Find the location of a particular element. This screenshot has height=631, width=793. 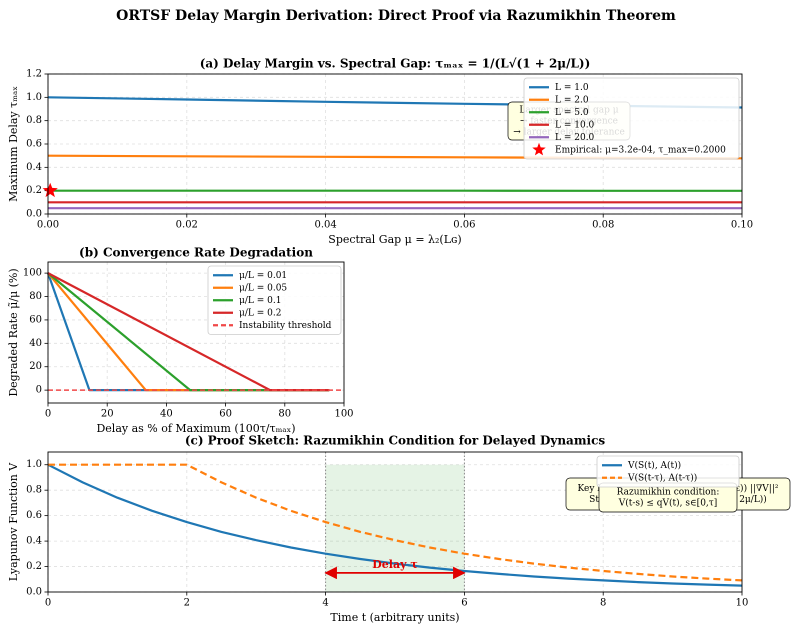

y-tick-label: 0 is located at coordinates (39, 390).